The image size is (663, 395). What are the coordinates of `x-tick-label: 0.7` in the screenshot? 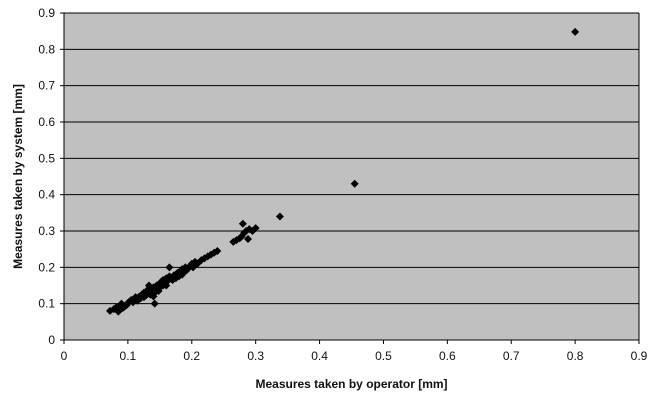 It's located at (511, 356).